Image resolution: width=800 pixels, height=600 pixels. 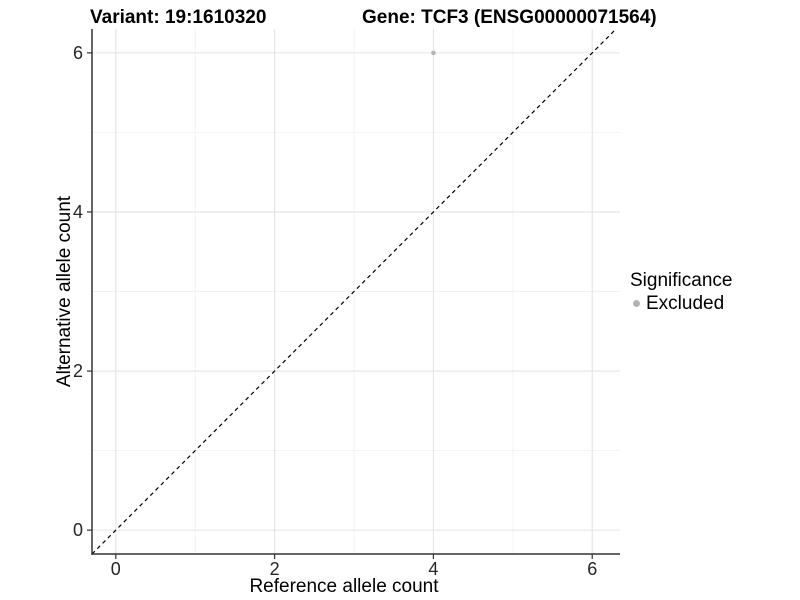 What do you see at coordinates (433, 569) in the screenshot?
I see `x-tick-label: 4` at bounding box center [433, 569].